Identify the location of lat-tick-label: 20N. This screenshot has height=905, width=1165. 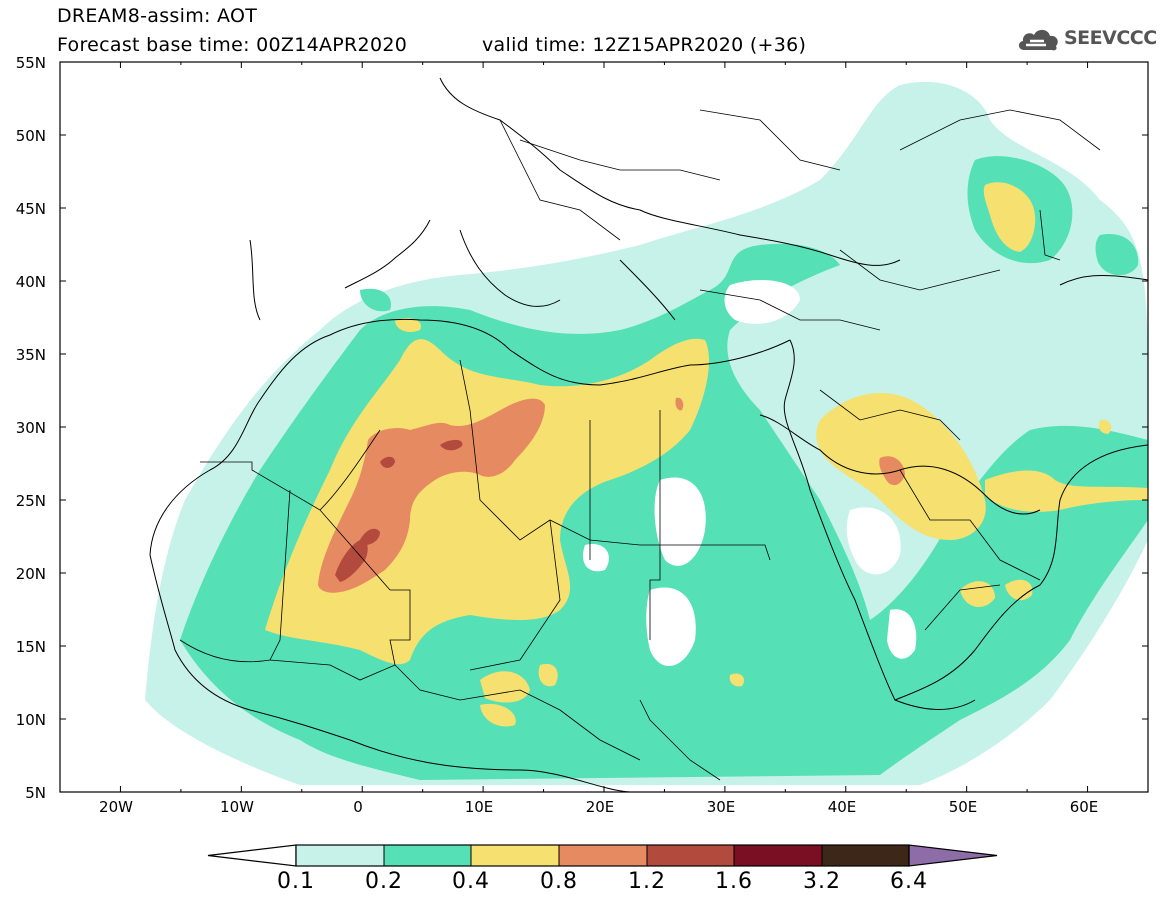
(30, 574).